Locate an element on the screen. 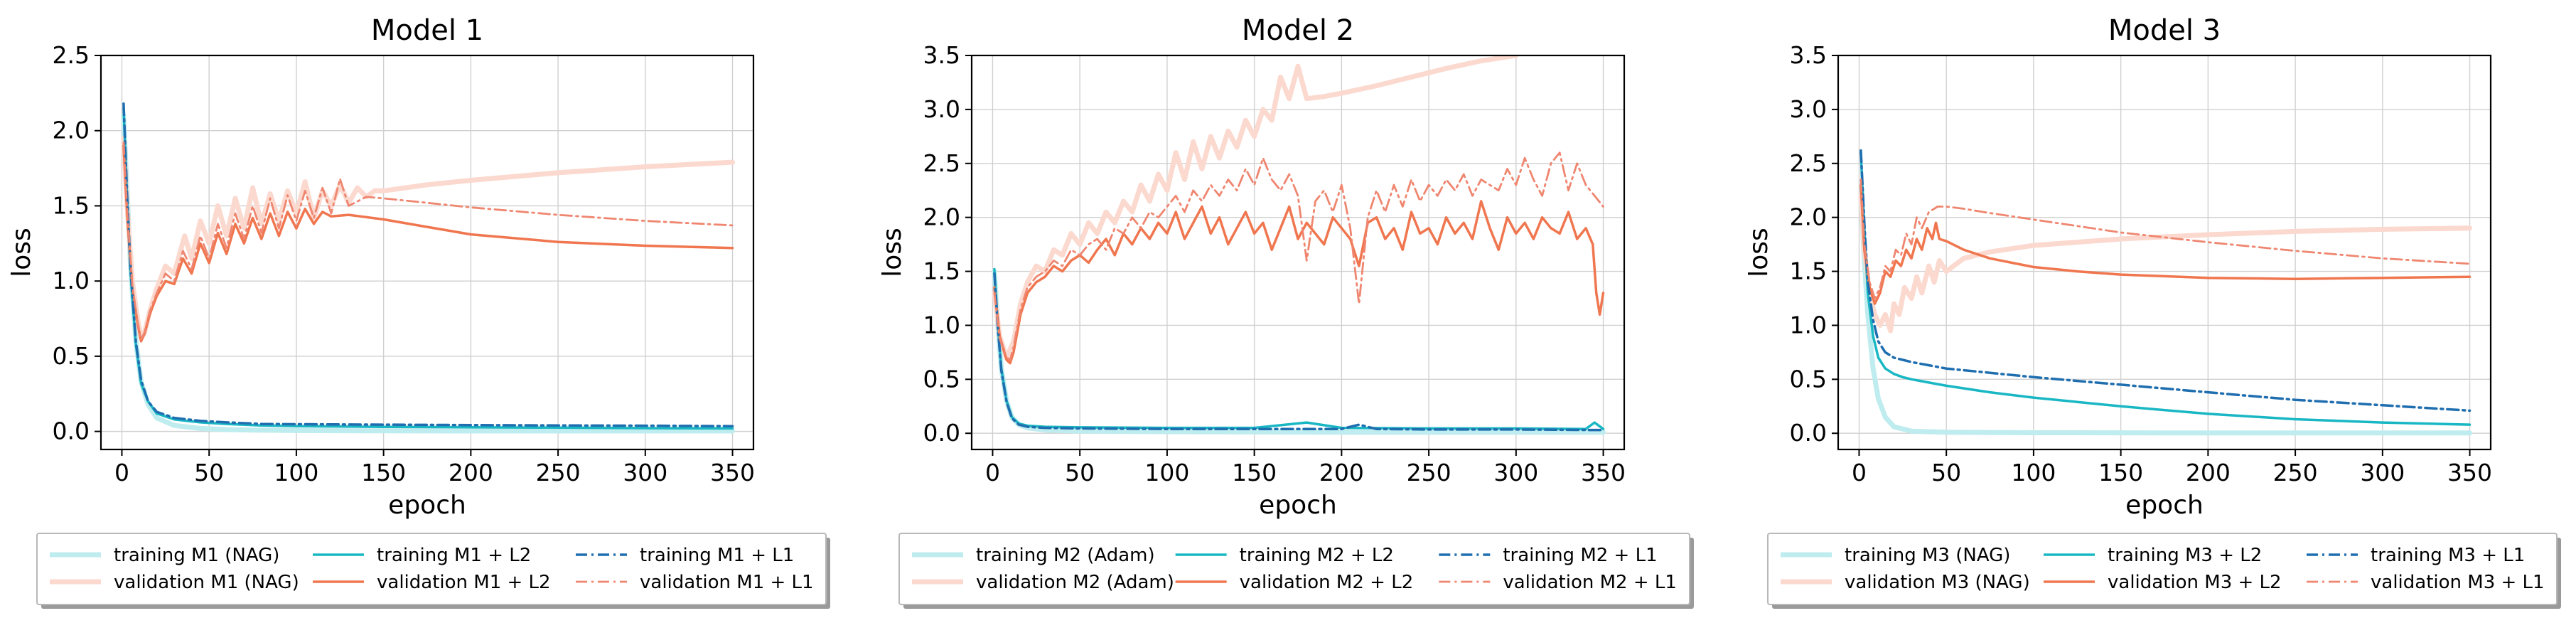 The height and width of the screenshot is (623, 2576). legend-label: training M3 + L2 is located at coordinates (2185, 555).